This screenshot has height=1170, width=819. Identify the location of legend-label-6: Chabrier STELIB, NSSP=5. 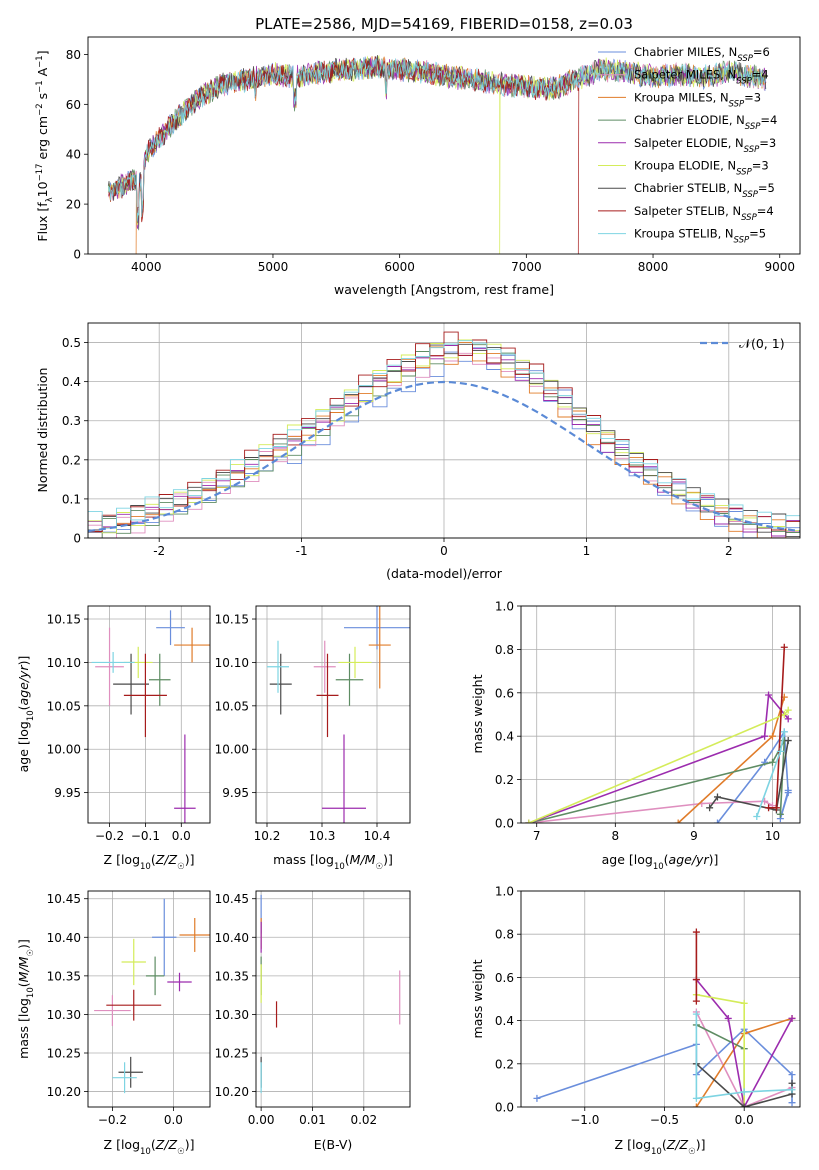
(704, 190).